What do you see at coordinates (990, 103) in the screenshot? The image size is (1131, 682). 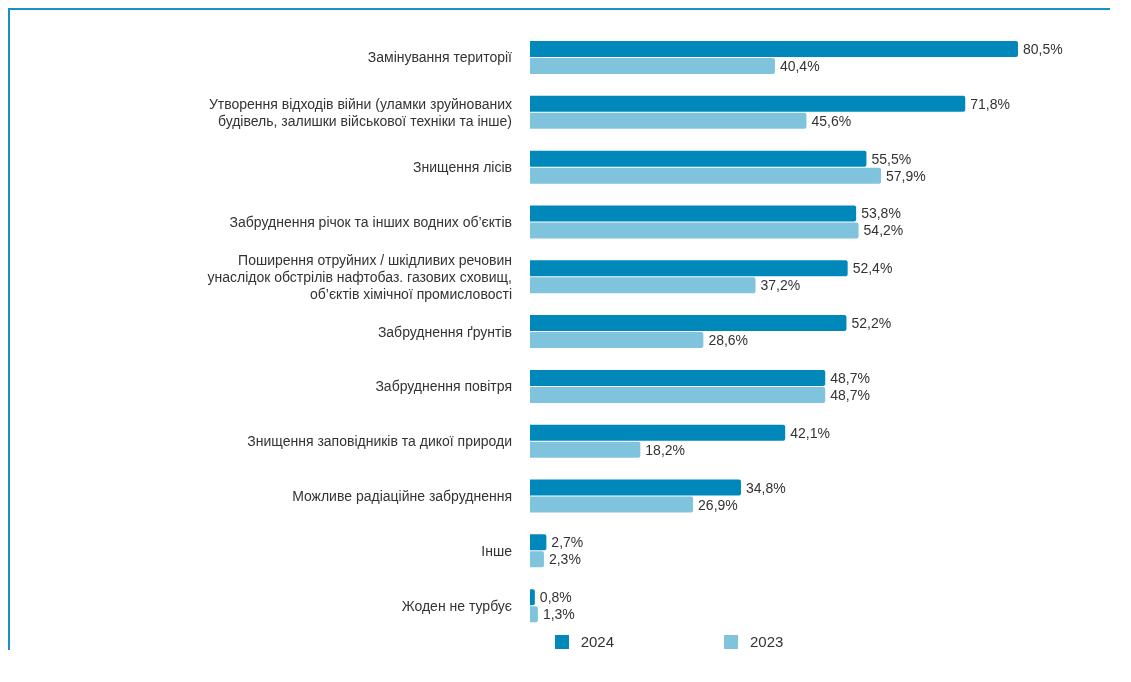 I see `data-label: 71,8%` at bounding box center [990, 103].